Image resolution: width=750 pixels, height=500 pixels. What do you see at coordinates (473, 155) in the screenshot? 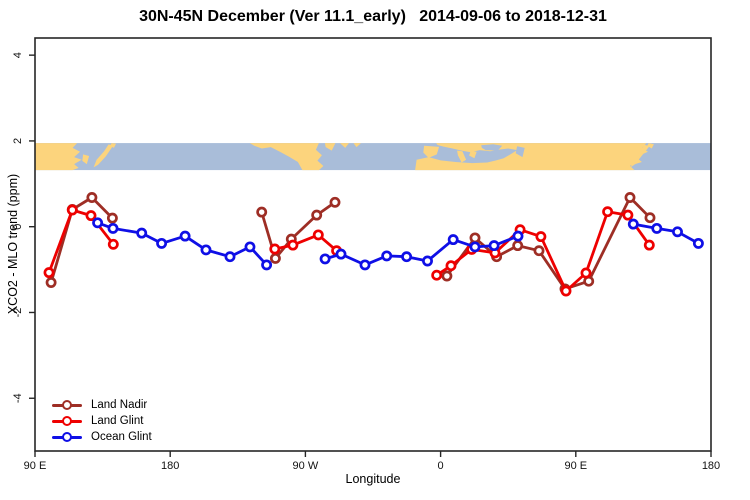
I see `map-greece` at bounding box center [473, 155].